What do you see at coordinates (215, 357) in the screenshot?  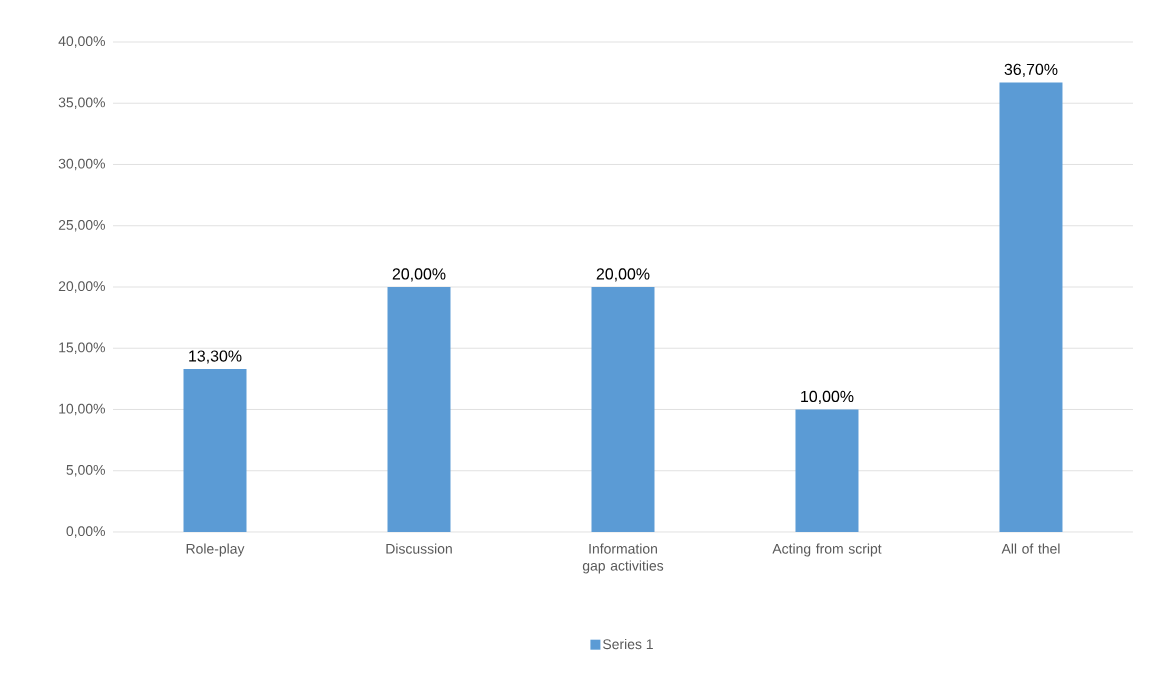 I see `data-label: 13,30%` at bounding box center [215, 357].